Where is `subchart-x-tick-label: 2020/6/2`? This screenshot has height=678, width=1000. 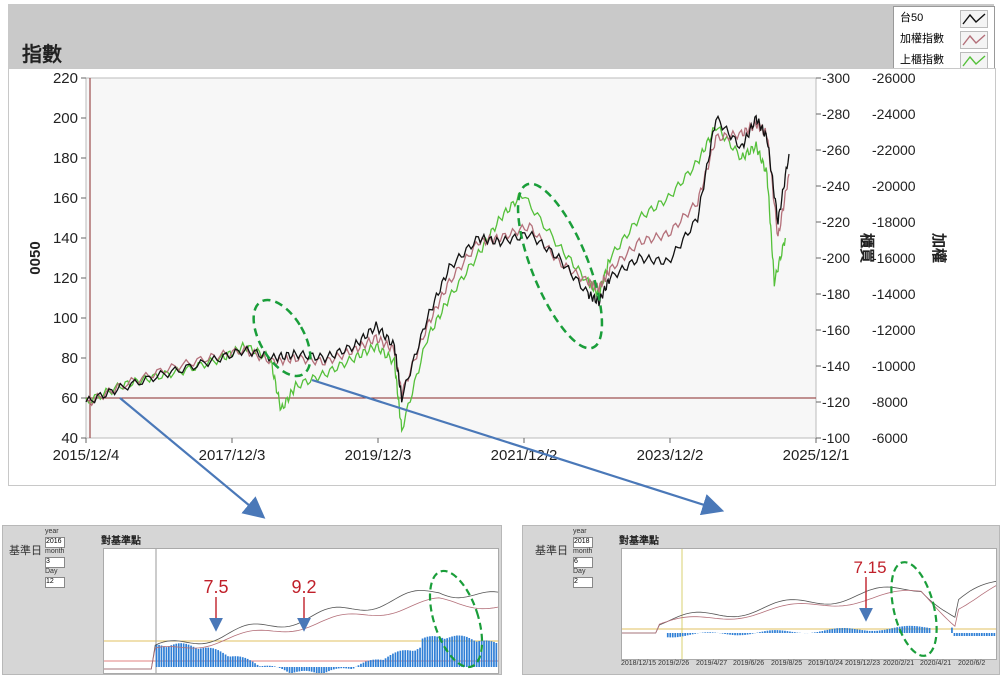
subchart-x-tick-label: 2020/6/2 is located at coordinates (971, 663).